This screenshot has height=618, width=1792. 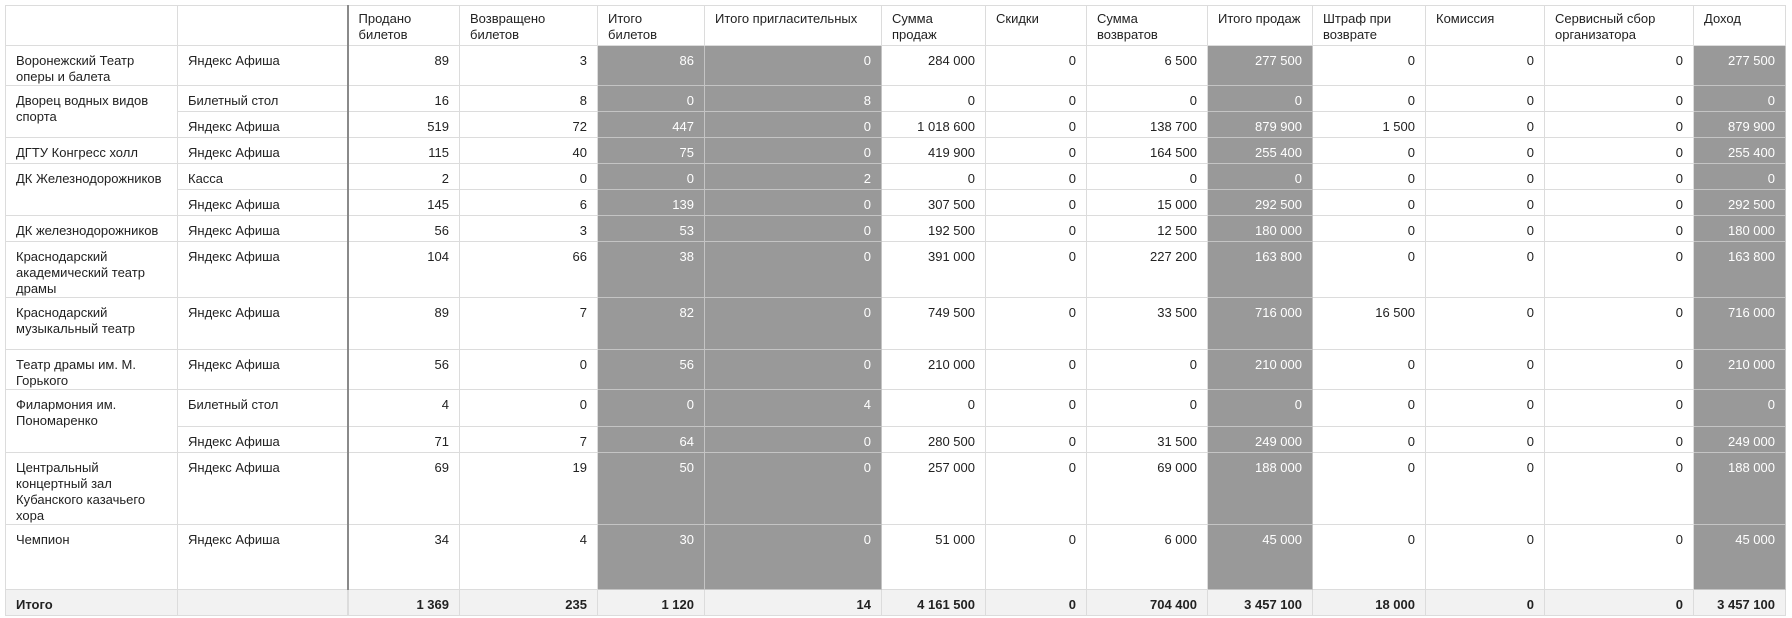 What do you see at coordinates (651, 369) in the screenshot?
I see `cell-total-tickets: 56` at bounding box center [651, 369].